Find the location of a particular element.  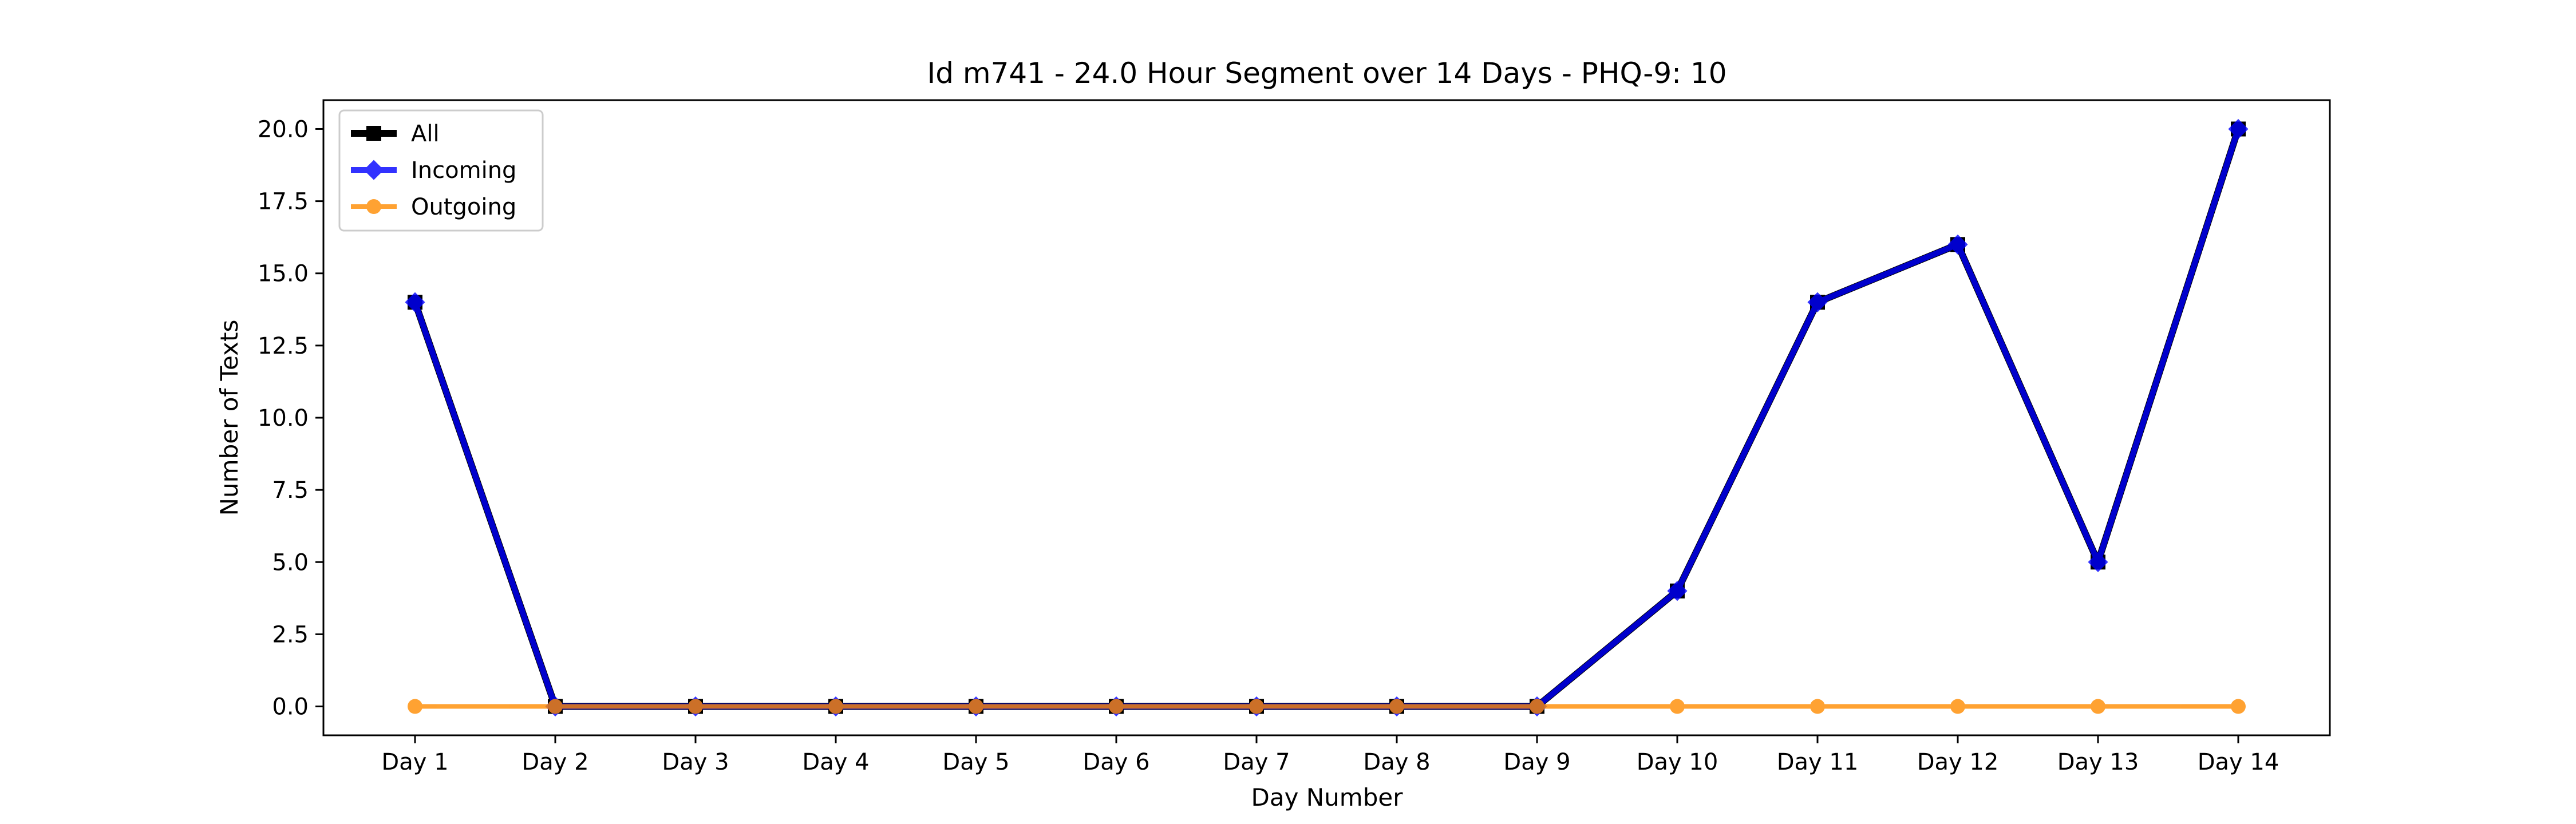

x-tick-label: Day 2 is located at coordinates (554, 762).